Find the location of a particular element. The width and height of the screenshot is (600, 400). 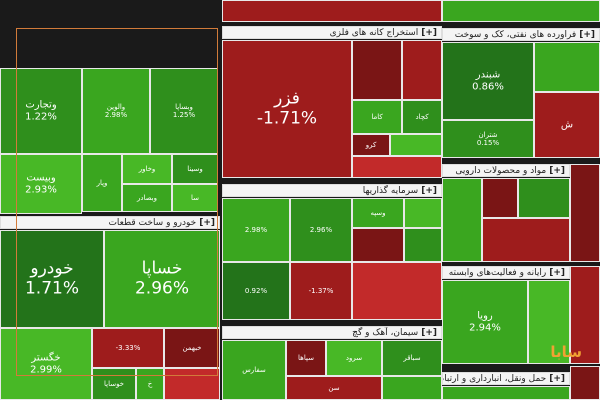

tile-sh: ش is located at coordinates (567, 125).